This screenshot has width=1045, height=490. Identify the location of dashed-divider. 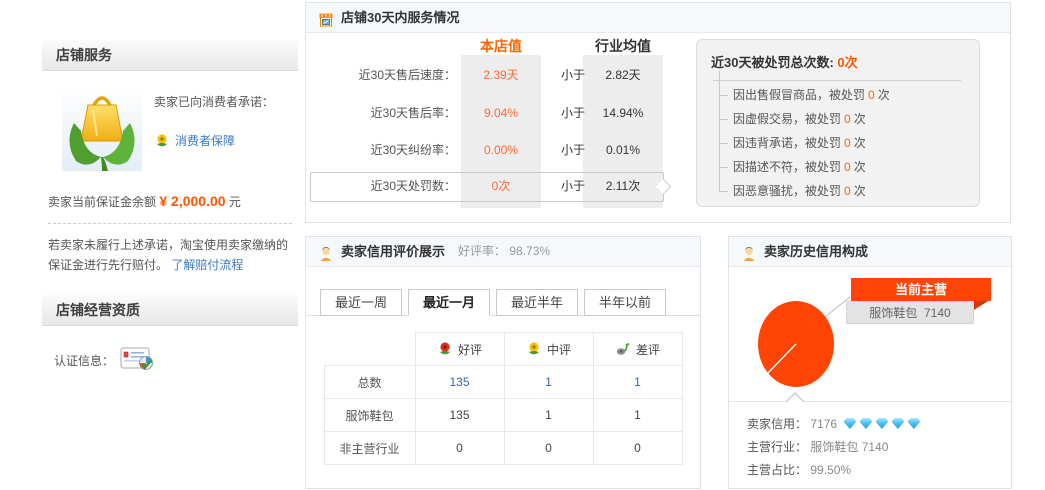
(170, 223).